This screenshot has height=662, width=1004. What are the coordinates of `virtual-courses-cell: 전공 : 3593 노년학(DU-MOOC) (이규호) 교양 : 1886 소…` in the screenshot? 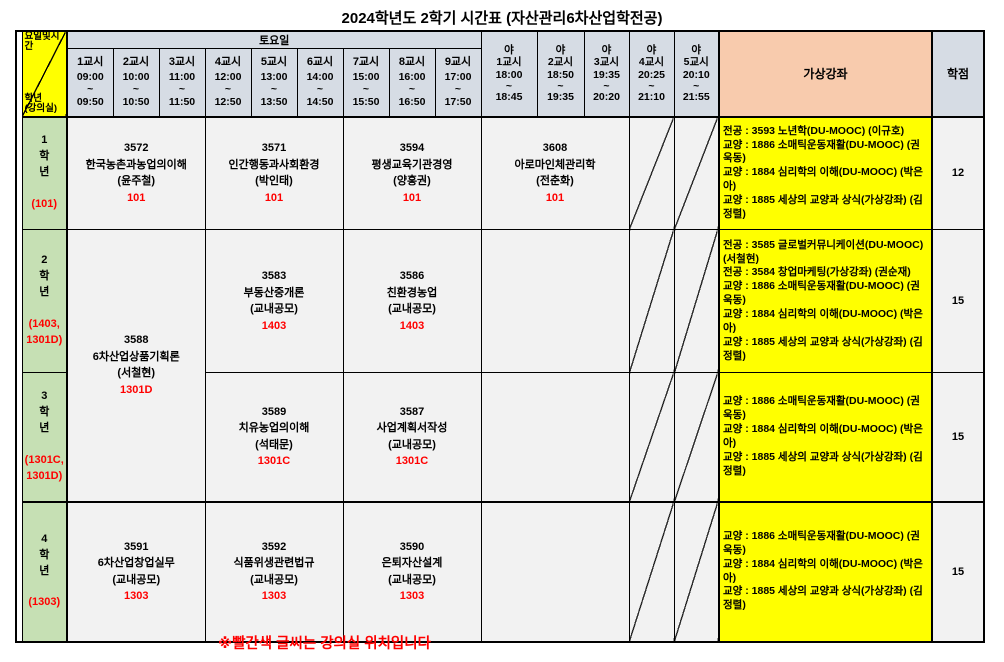 It's located at (825, 173).